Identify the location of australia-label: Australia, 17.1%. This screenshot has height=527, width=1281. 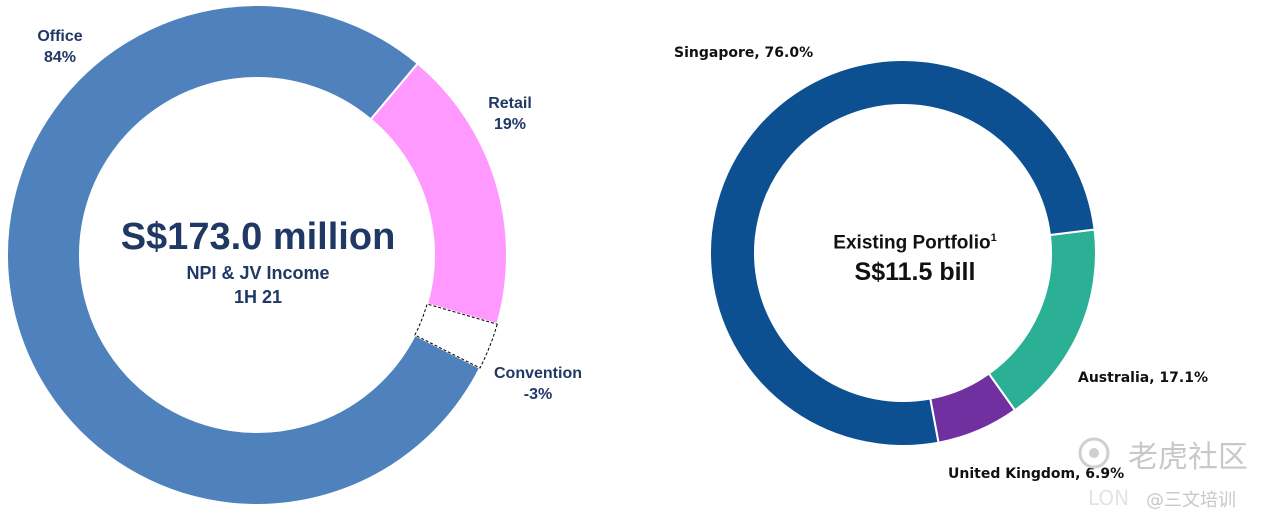
(1143, 378).